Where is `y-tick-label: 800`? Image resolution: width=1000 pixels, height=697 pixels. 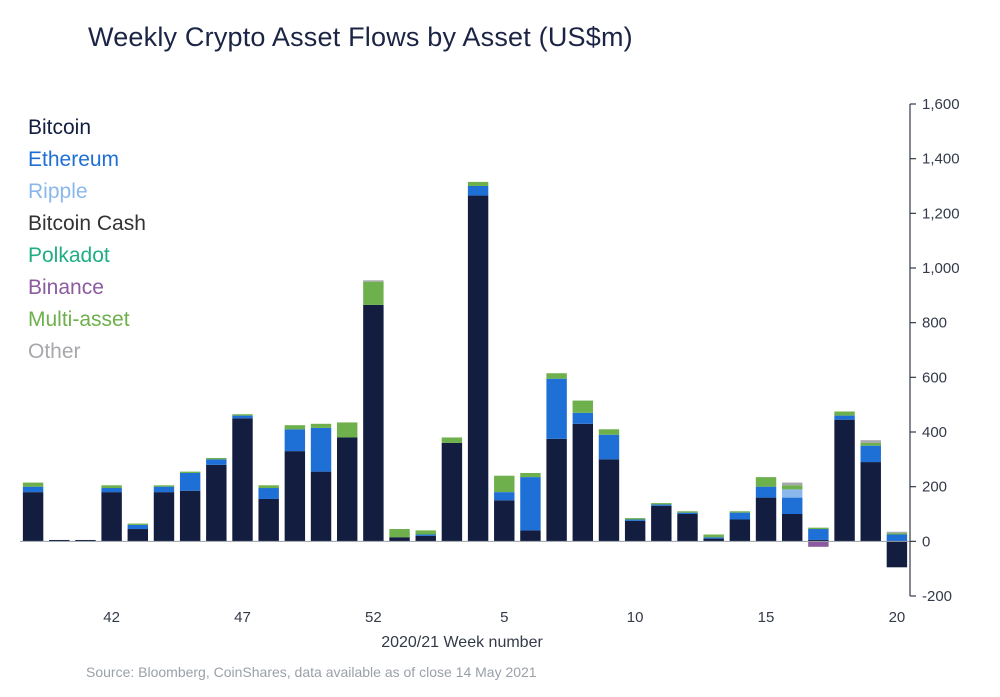 y-tick-label: 800 is located at coordinates (934, 323).